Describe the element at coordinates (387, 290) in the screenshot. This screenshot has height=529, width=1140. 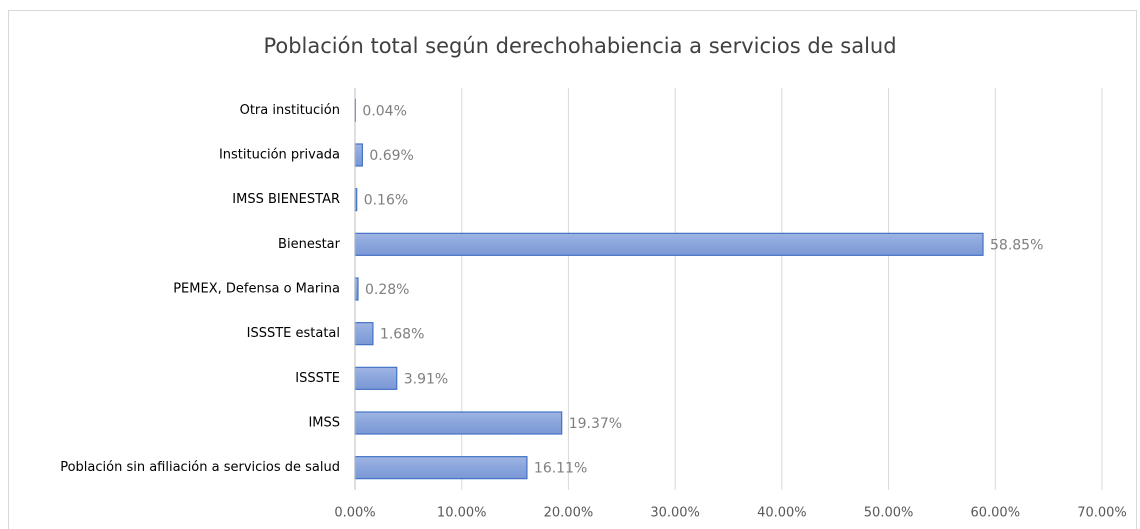
I see `data-label: 0.28%` at that location.